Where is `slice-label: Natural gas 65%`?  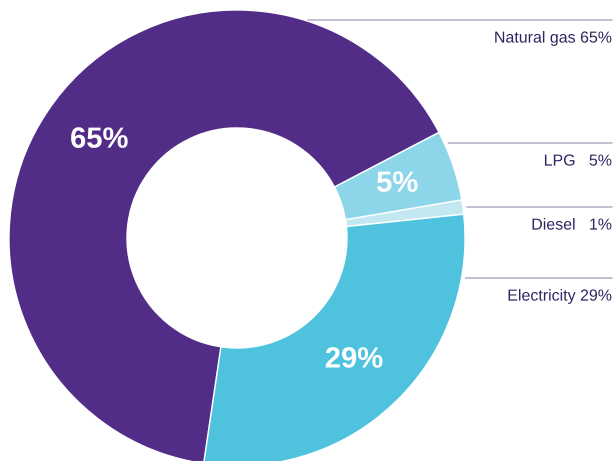
slice-label: Natural gas 65% is located at coordinates (553, 38).